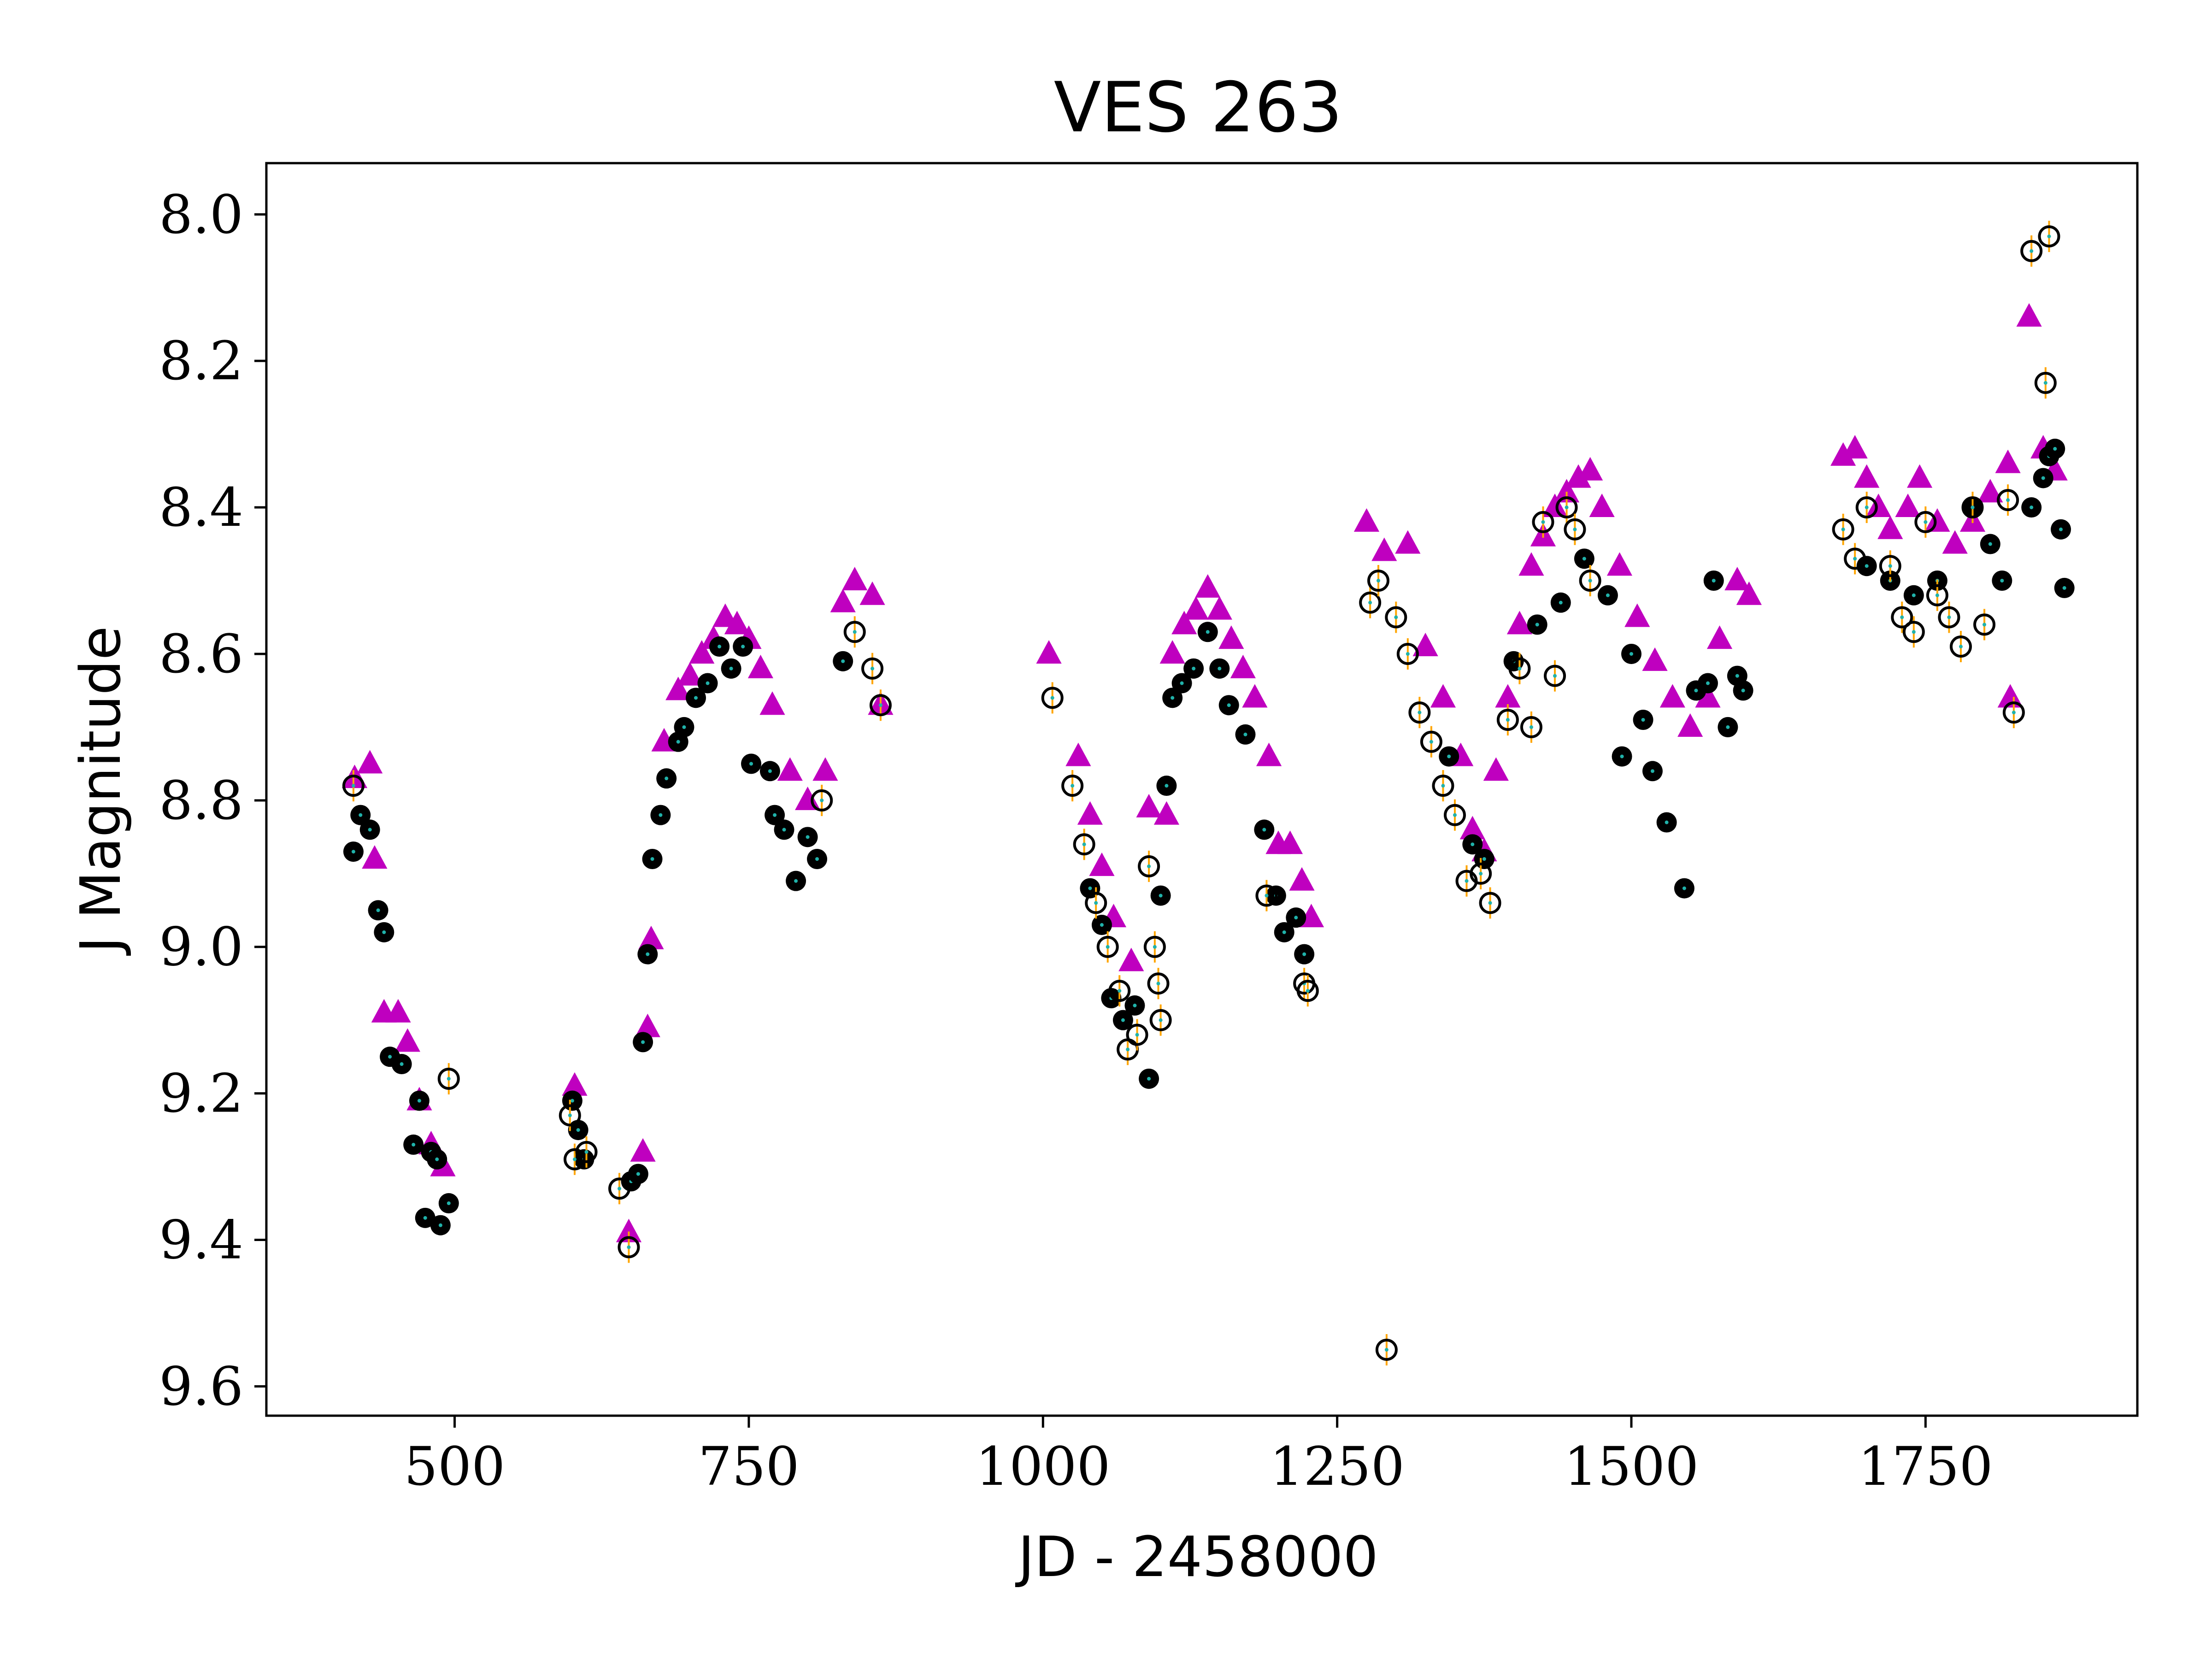 Image resolution: width=2212 pixels, height=1659 pixels. Describe the element at coordinates (1631, 1467) in the screenshot. I see `x-tick-label: 1500` at that location.